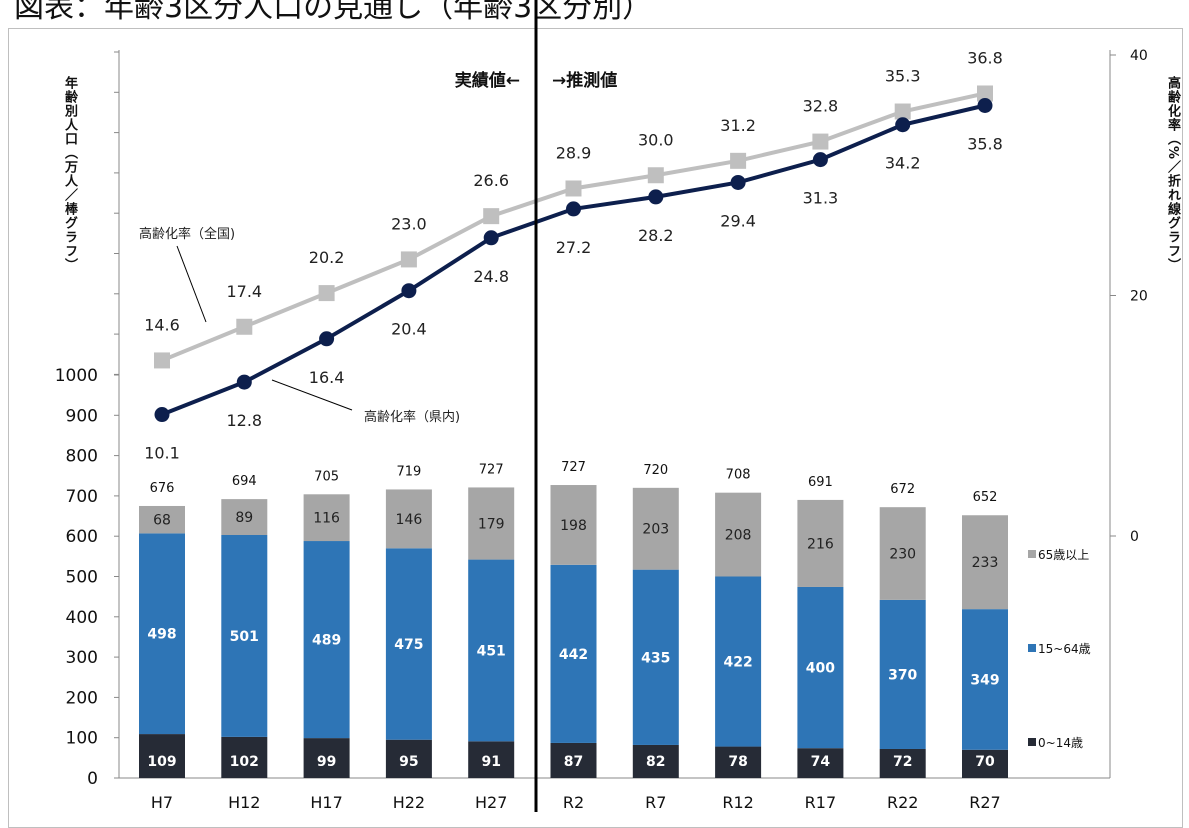  I want to click on line-label-prefecture: 12.8, so click(244, 420).